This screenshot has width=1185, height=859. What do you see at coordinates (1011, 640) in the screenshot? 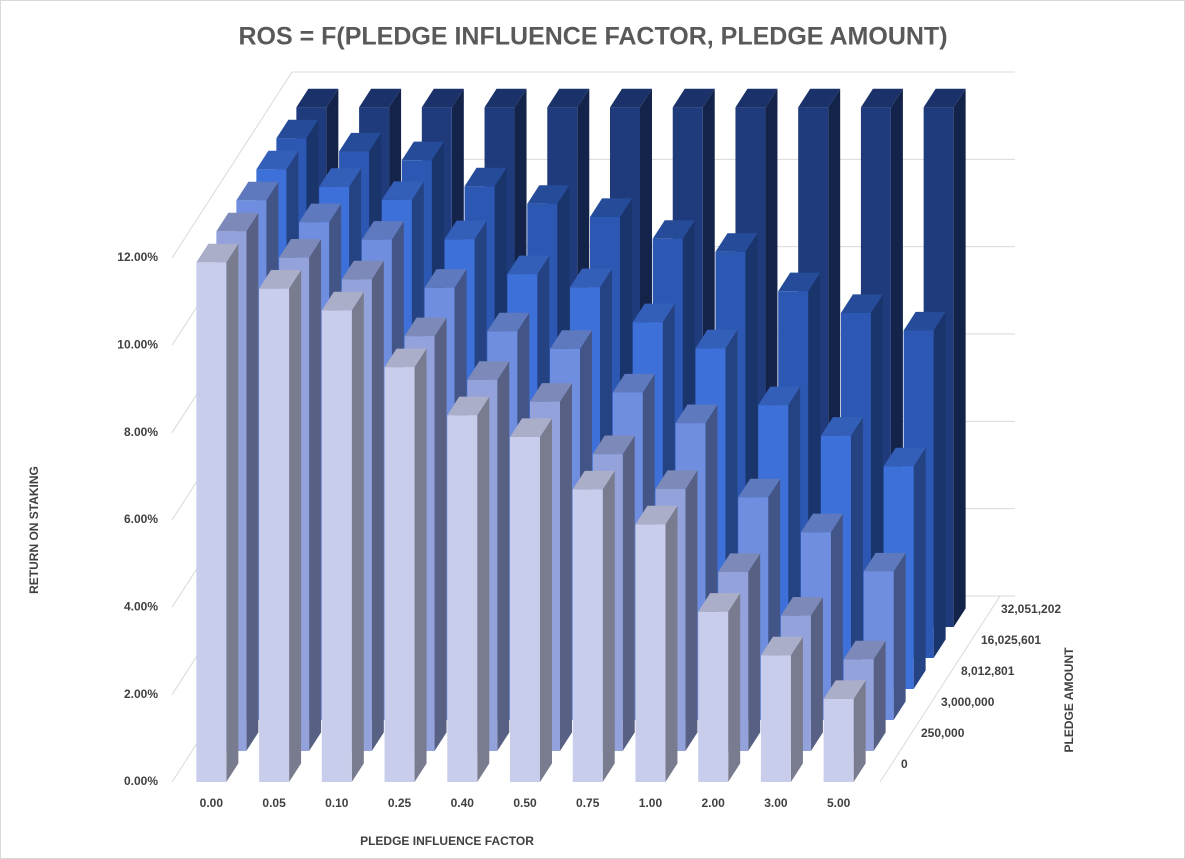
I see `z-tick-label: 16,025,601` at bounding box center [1011, 640].